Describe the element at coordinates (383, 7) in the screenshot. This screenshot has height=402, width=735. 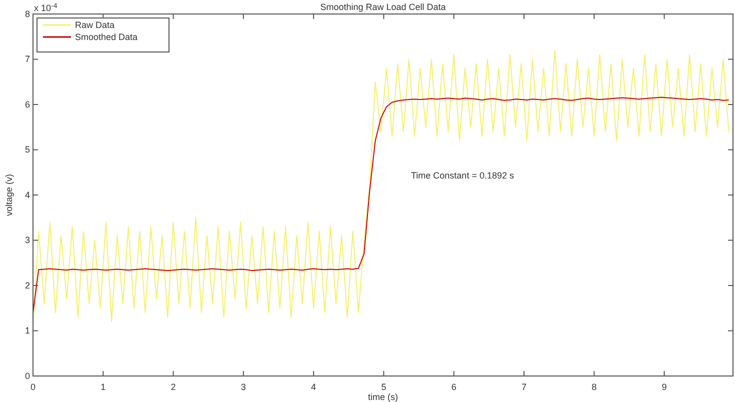
I see `chart-title: Smoothing Raw Load Cell Data` at that location.